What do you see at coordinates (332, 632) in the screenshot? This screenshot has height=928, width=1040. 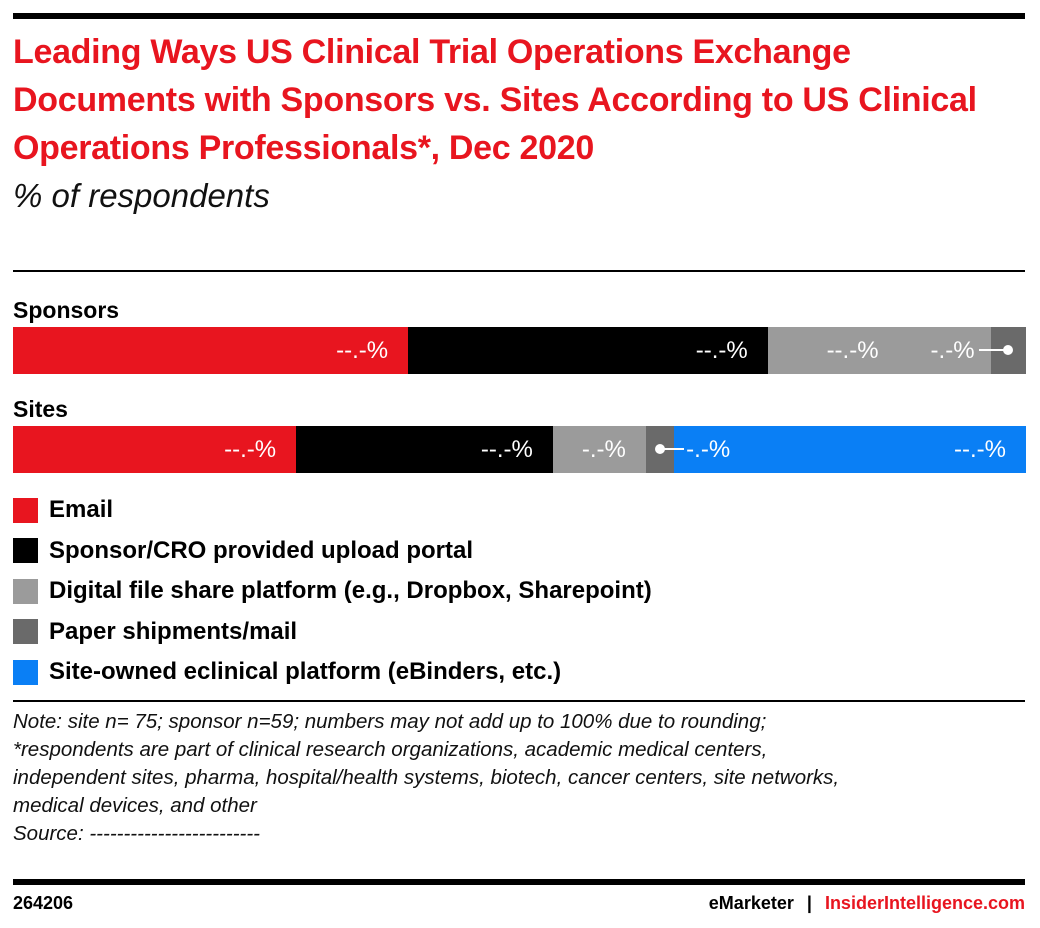 I see `legend-item: Paper shipments/mail` at bounding box center [332, 632].